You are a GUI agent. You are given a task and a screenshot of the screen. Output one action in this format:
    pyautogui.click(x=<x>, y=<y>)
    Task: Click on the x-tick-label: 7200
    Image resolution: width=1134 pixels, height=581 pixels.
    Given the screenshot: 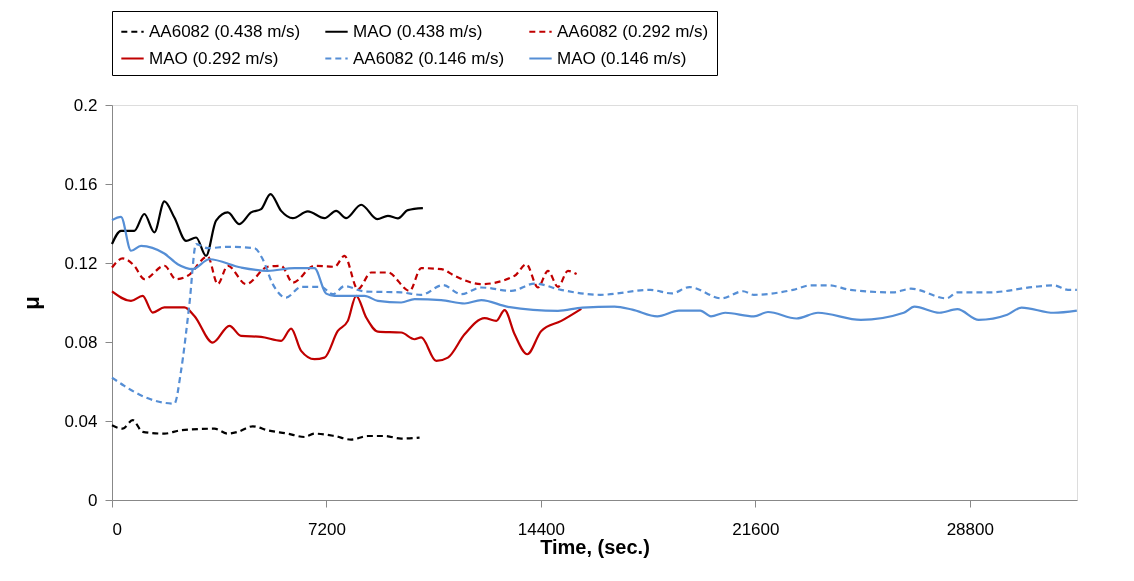 What is the action you would take?
    pyautogui.click(x=327, y=529)
    